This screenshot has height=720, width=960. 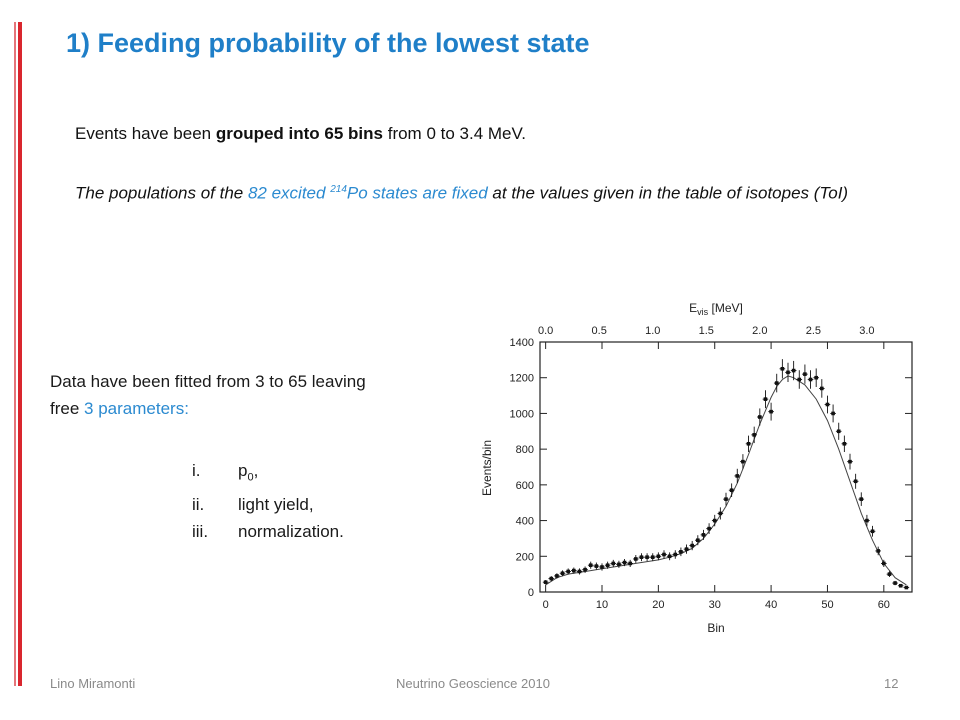 What do you see at coordinates (20, 354) in the screenshot?
I see `left-red-bar-thick` at bounding box center [20, 354].